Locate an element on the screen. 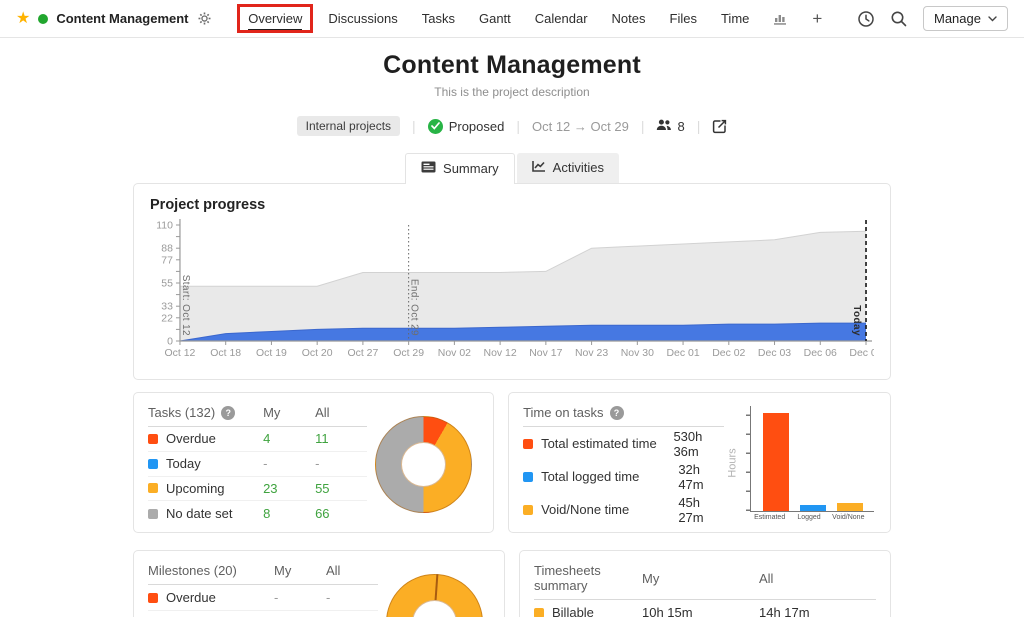 The height and width of the screenshot is (617, 1024). milestones-row-overdue: Overdue - - is located at coordinates (263, 598).